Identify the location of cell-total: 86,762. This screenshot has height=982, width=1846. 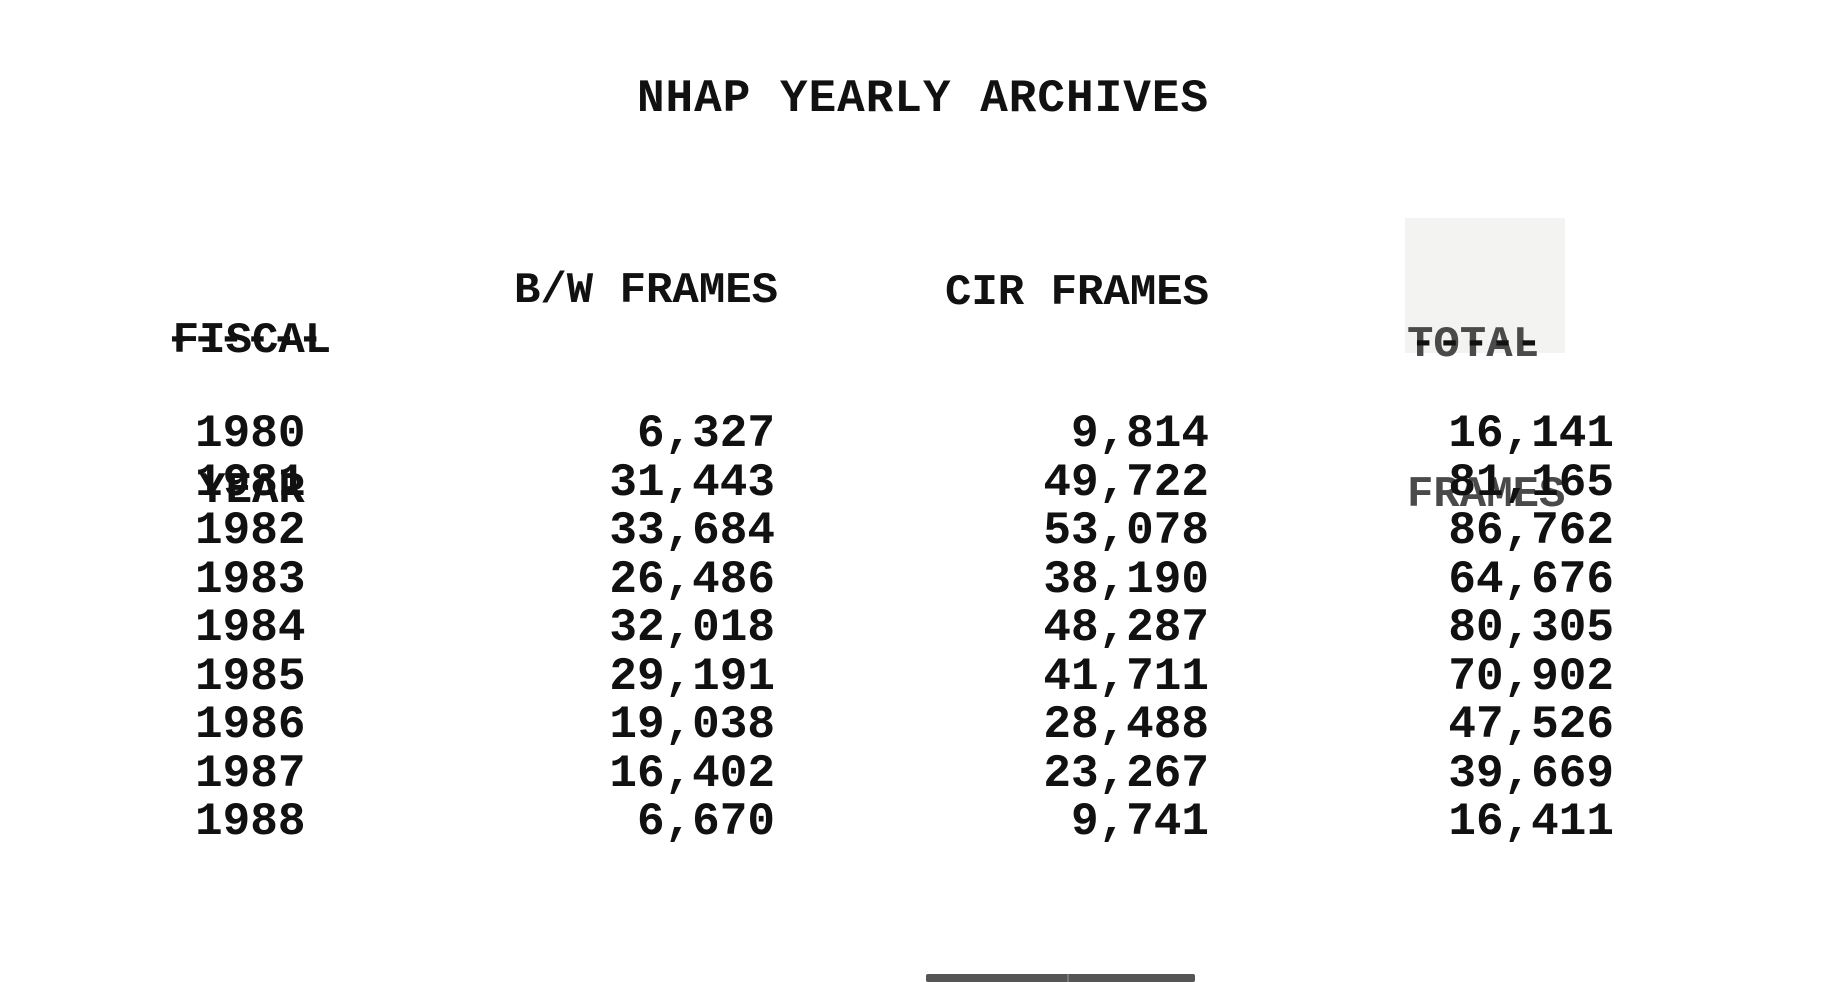
(1531, 531).